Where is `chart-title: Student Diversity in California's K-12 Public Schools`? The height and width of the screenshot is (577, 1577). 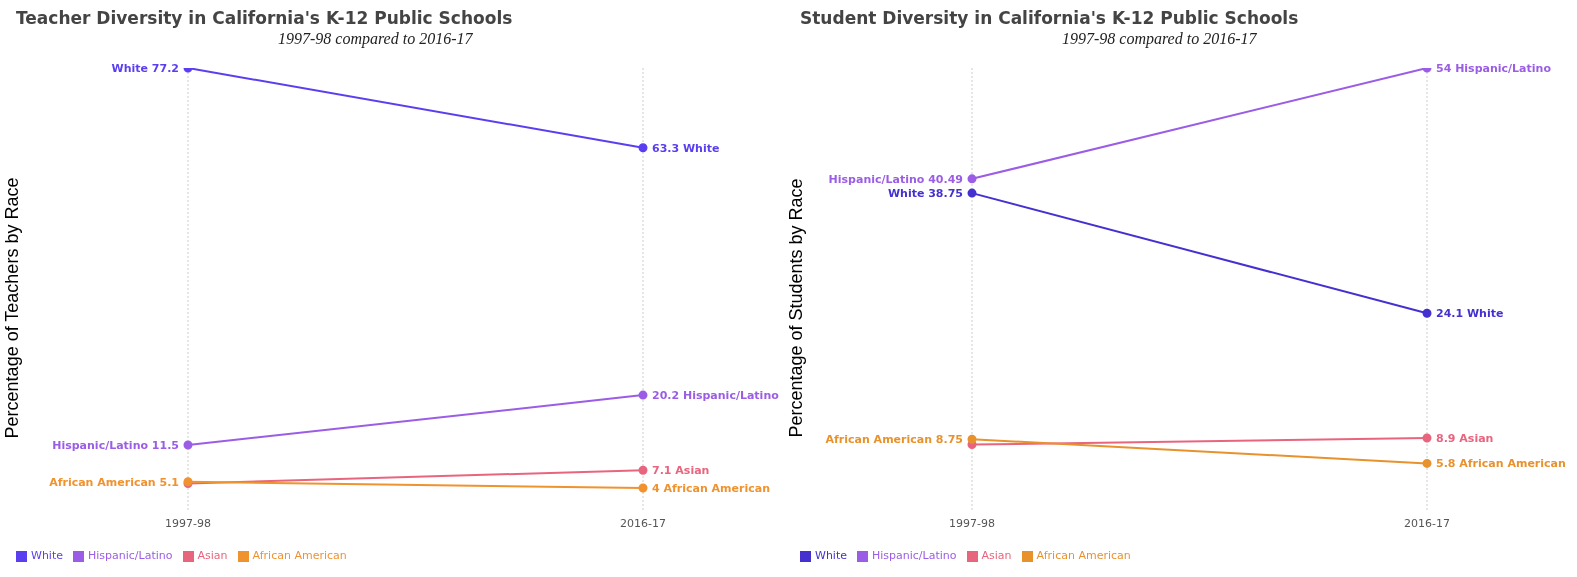
chart-title: Student Diversity in California's K-12 Public Schools is located at coordinates (1050, 19).